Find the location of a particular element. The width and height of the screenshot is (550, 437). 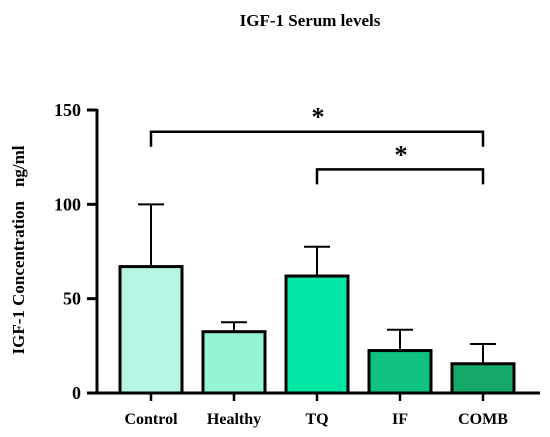

y-tick-label: 0 is located at coordinates (76, 393).